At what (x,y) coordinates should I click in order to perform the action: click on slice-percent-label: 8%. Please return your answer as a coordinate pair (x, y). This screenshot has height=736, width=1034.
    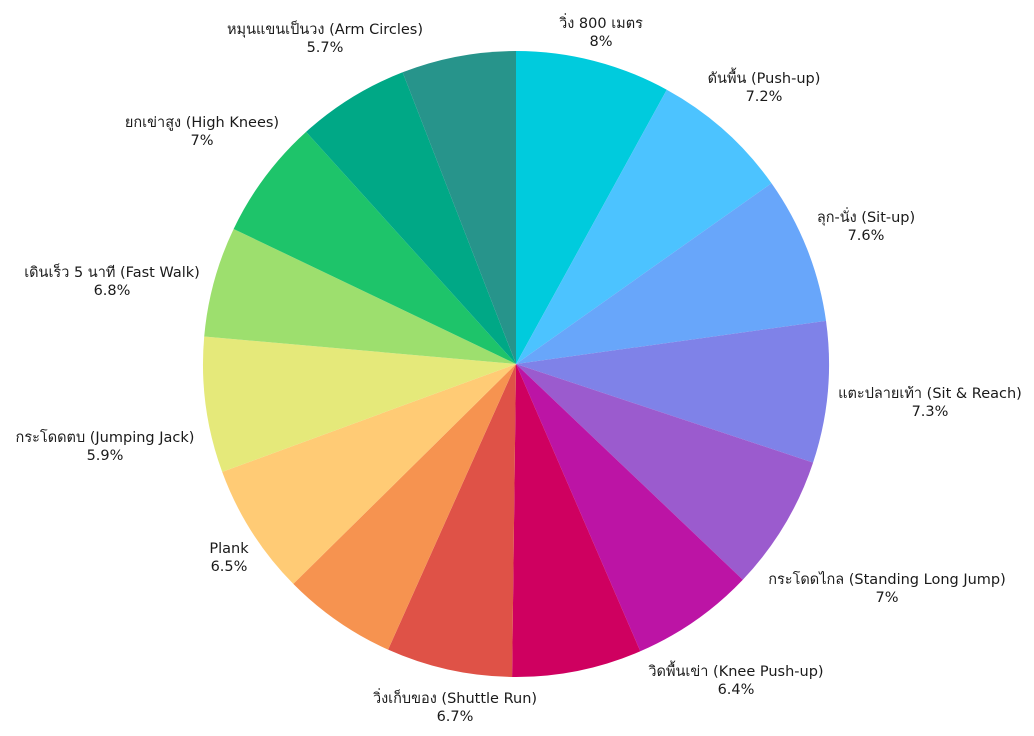
    Looking at the image, I should click on (600, 42).